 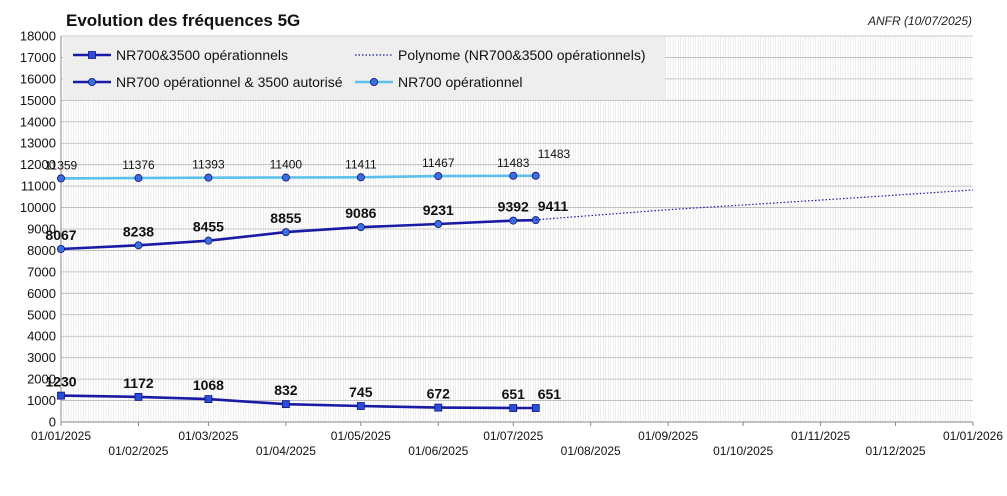 What do you see at coordinates (38, 207) in the screenshot?
I see `y-tick-label: 10000` at bounding box center [38, 207].